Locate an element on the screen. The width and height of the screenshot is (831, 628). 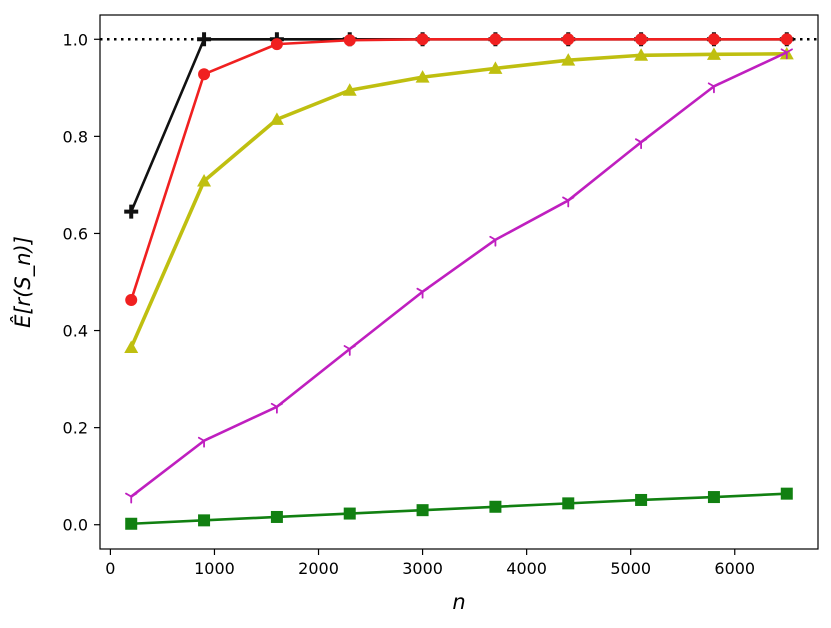
x-tick-label: 5000 is located at coordinates (630, 568).